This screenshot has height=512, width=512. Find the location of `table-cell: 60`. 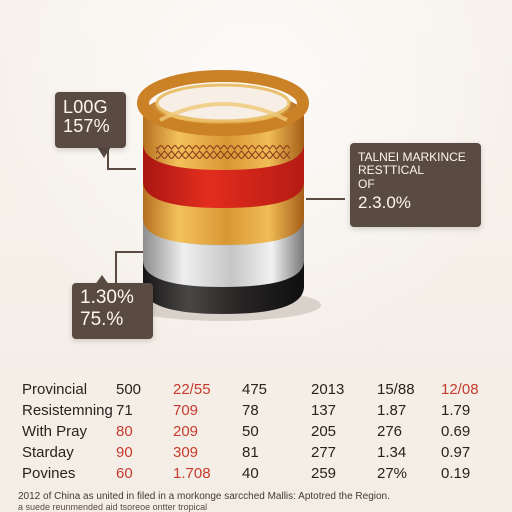

table-cell: 60 is located at coordinates (124, 473).